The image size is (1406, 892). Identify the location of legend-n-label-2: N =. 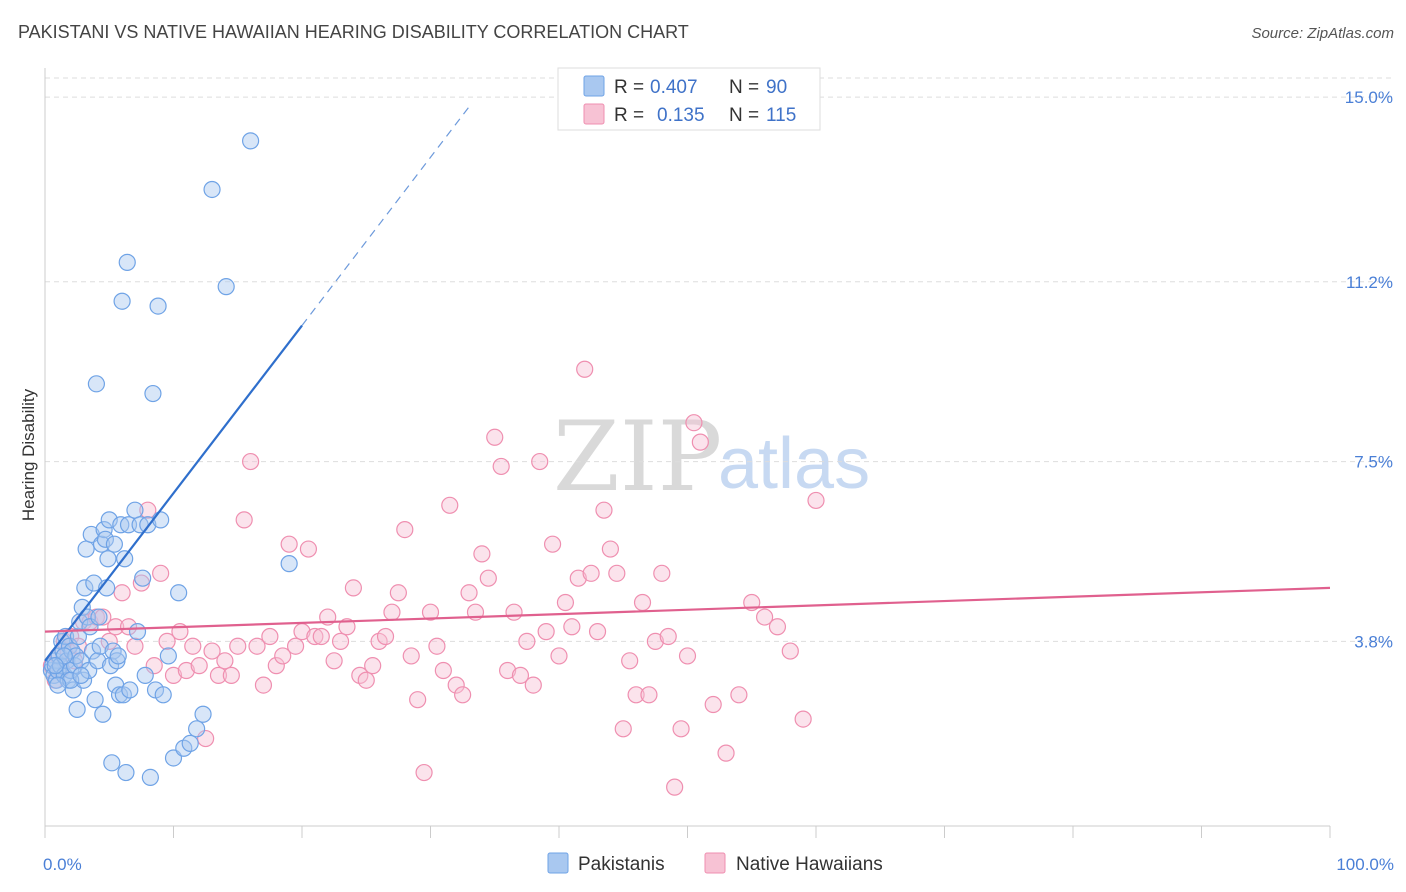
(744, 115).